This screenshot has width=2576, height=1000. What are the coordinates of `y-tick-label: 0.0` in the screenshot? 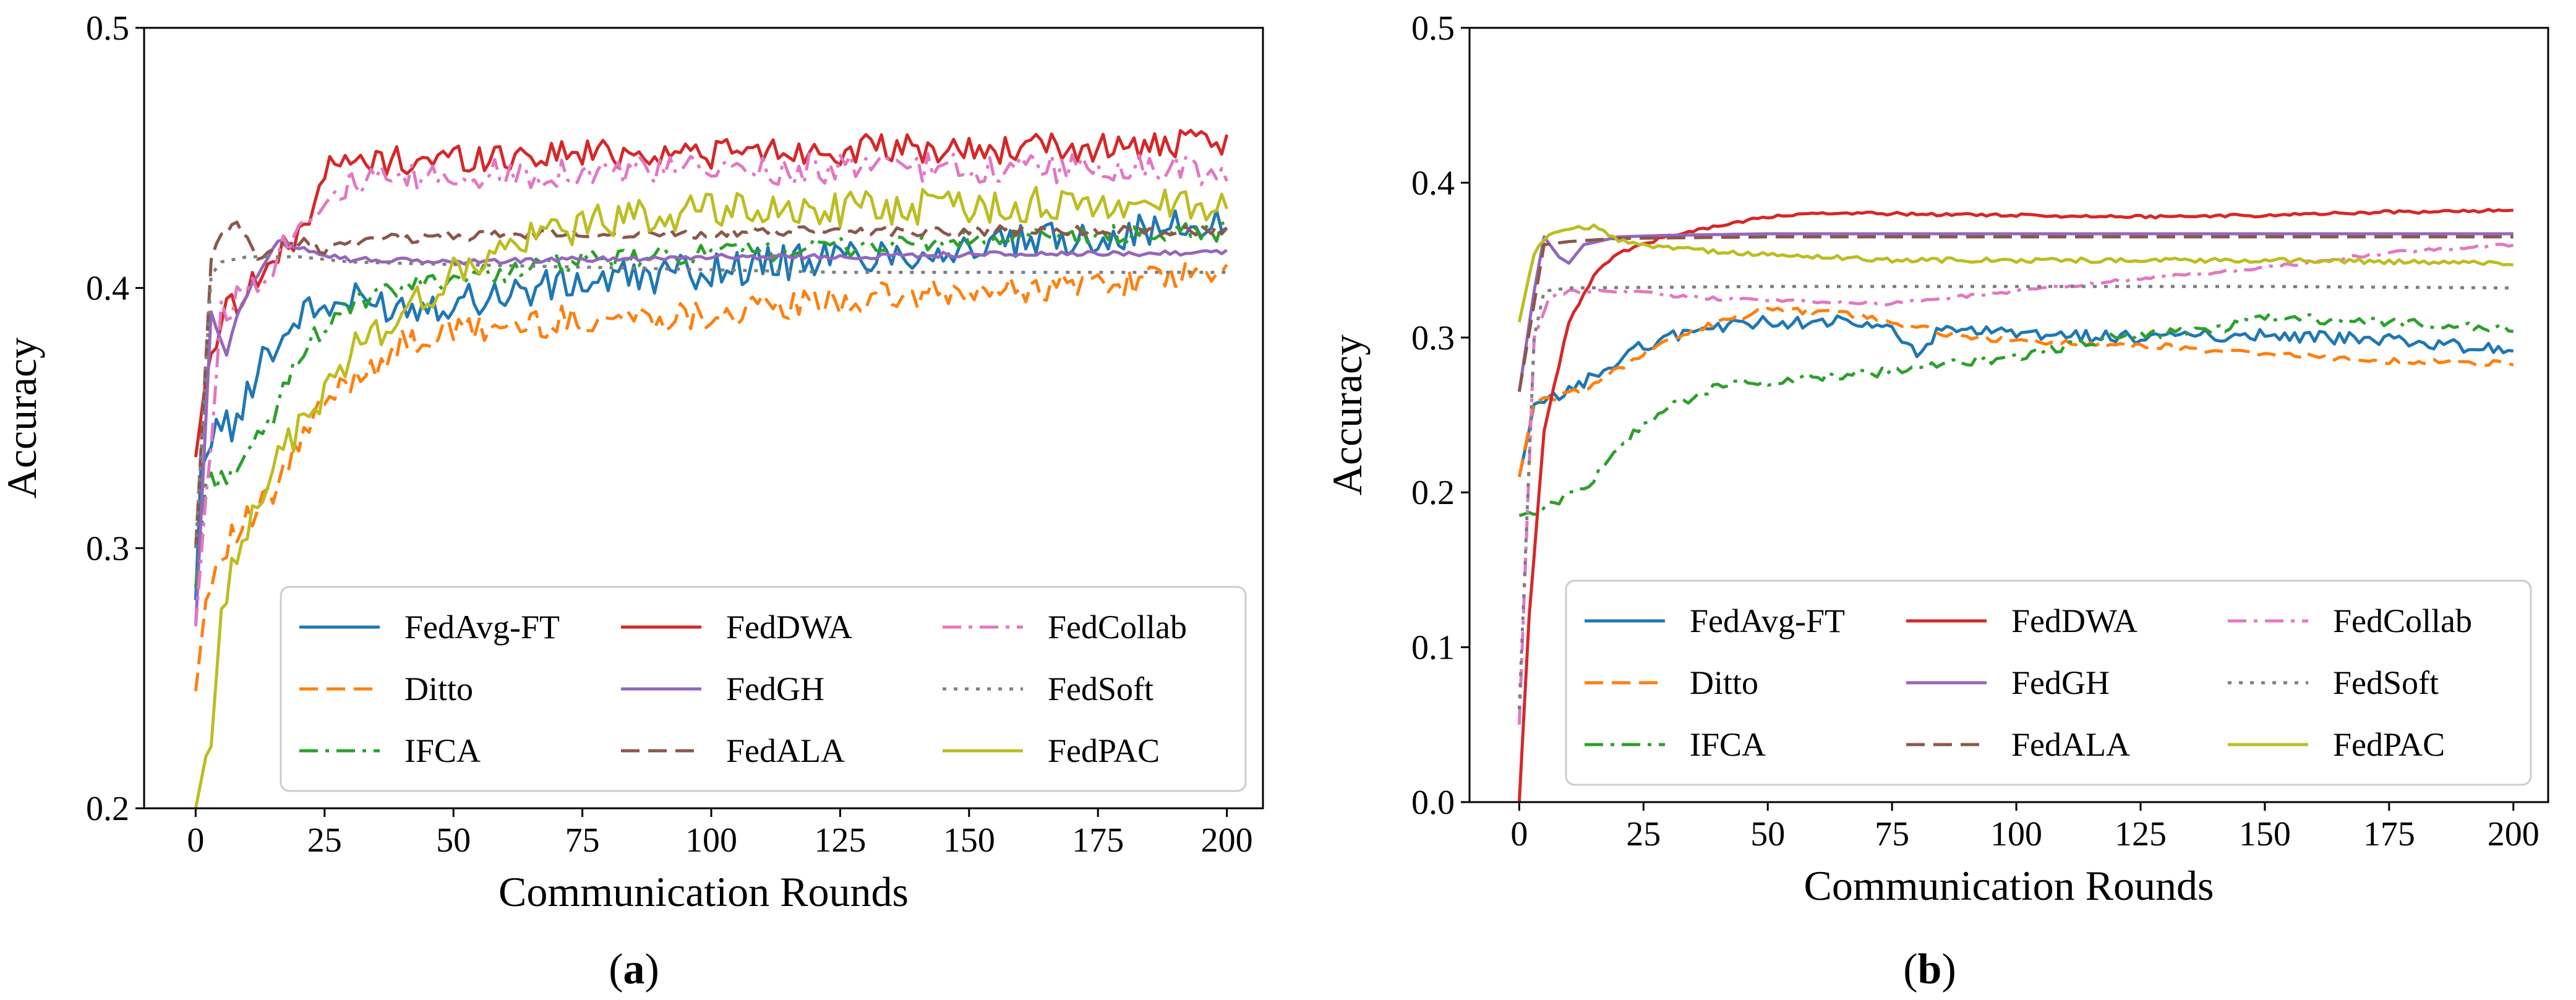 It's located at (1433, 803).